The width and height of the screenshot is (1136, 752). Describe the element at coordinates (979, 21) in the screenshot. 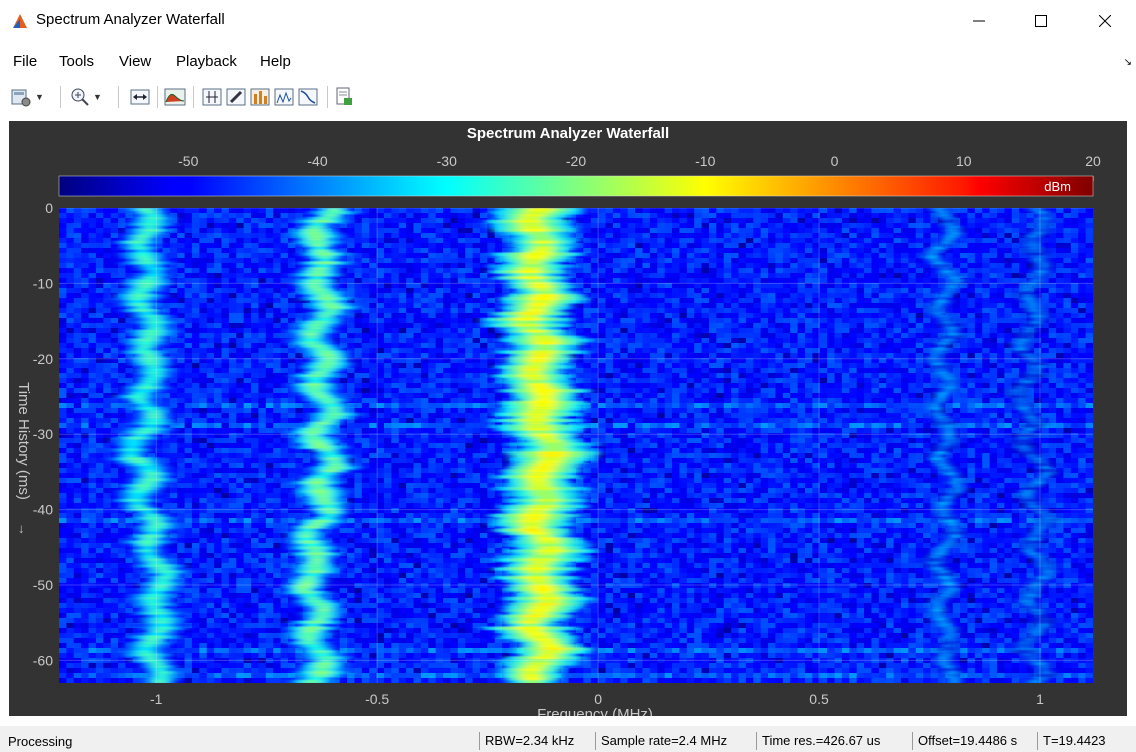

I see `minimize-button` at that location.